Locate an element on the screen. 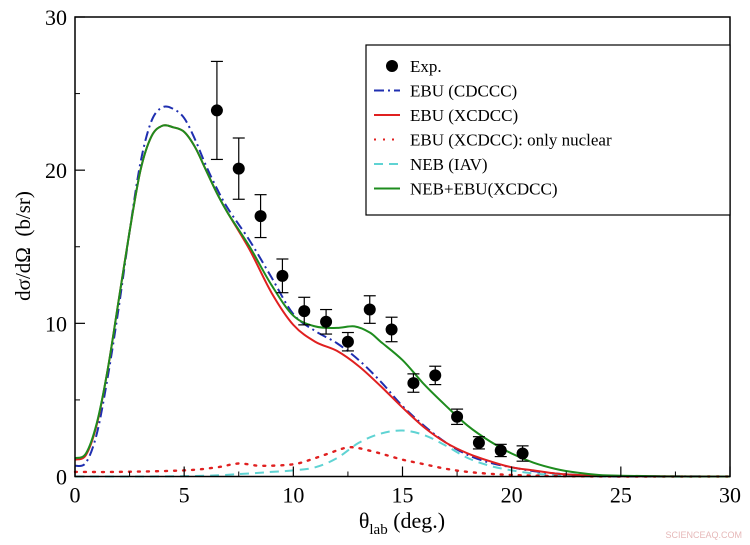  x-tick-label: 5 is located at coordinates (184, 495).